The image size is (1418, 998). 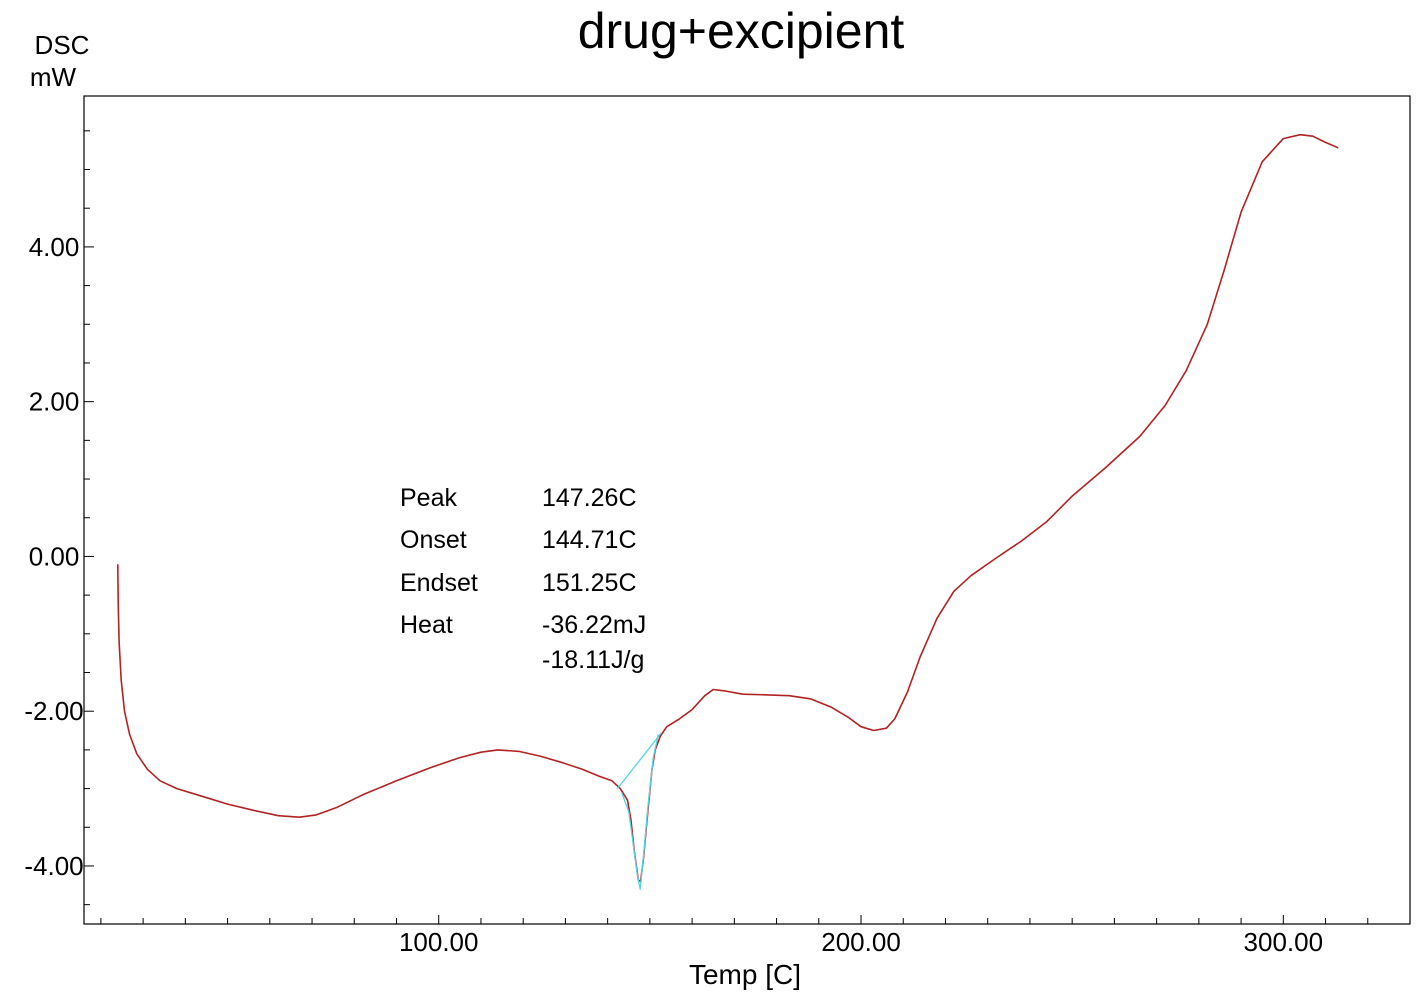 What do you see at coordinates (439, 583) in the screenshot?
I see `annotation-label: Endset` at bounding box center [439, 583].